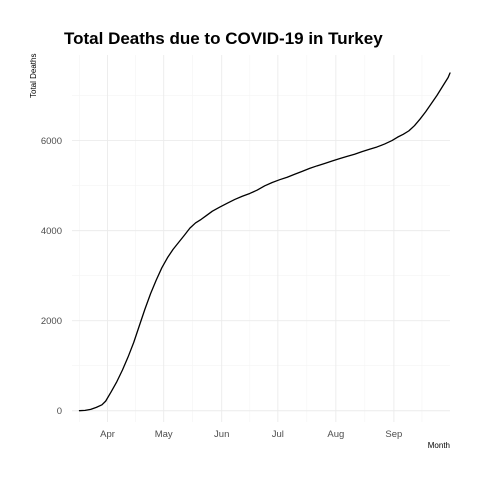  Describe the element at coordinates (335, 434) in the screenshot. I see `x-tick-label: Aug` at that location.